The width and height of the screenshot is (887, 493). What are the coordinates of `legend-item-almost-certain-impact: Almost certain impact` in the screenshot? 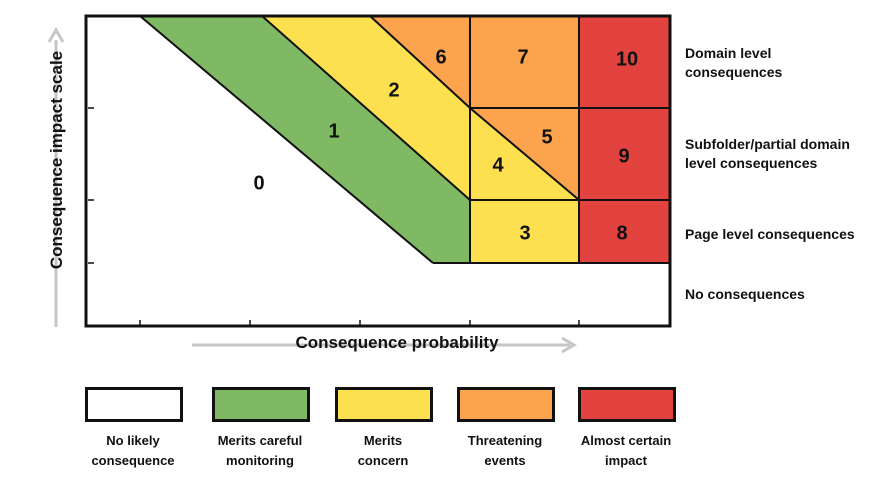 It's located at (627, 429).